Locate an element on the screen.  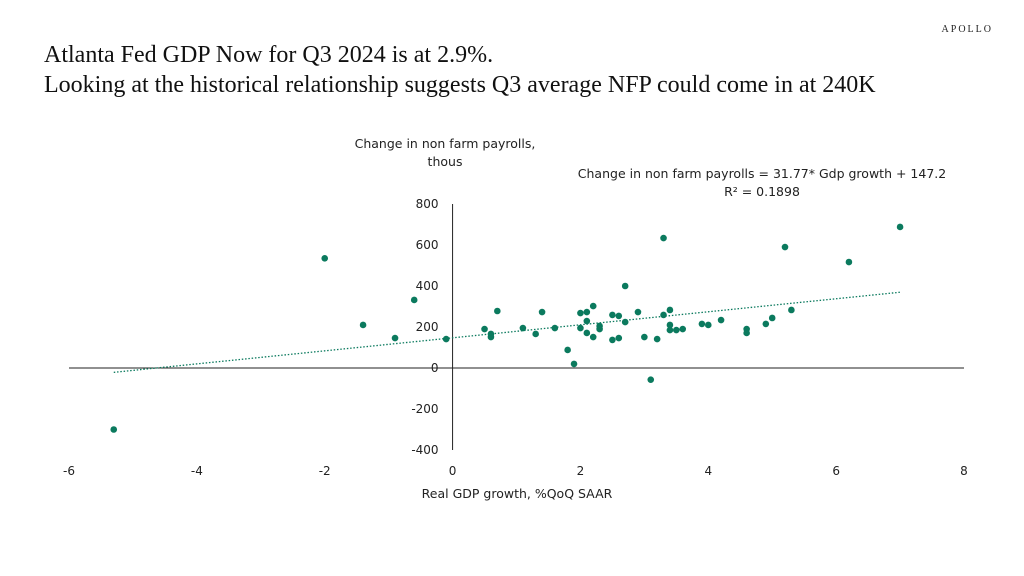
x-tick-label: 8 is located at coordinates (964, 471).